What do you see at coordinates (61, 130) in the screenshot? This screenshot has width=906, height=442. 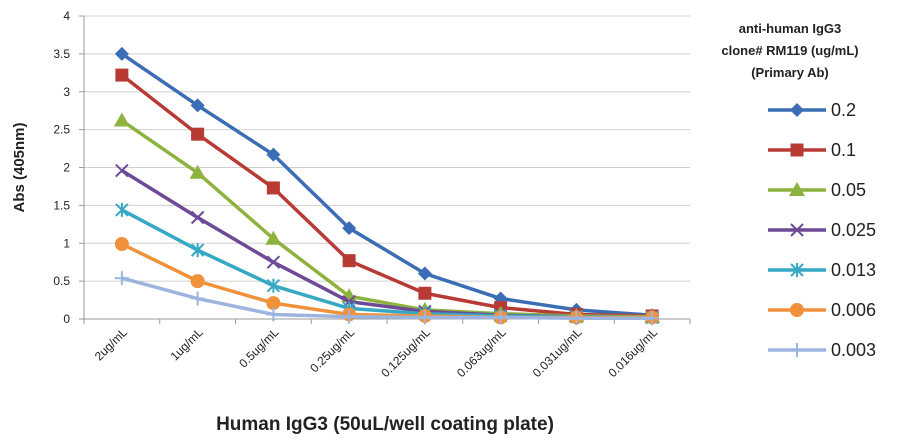 I see `y-tick-label: 2.5` at bounding box center [61, 130].